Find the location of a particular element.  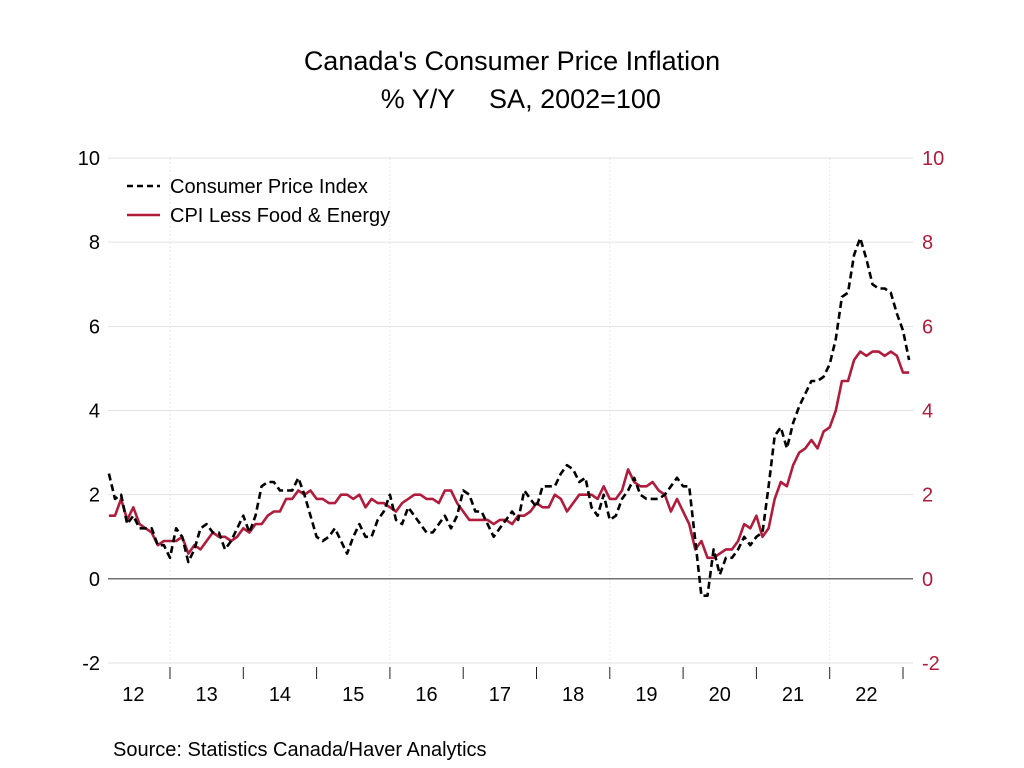

x-tick-label: 19 is located at coordinates (646, 695).